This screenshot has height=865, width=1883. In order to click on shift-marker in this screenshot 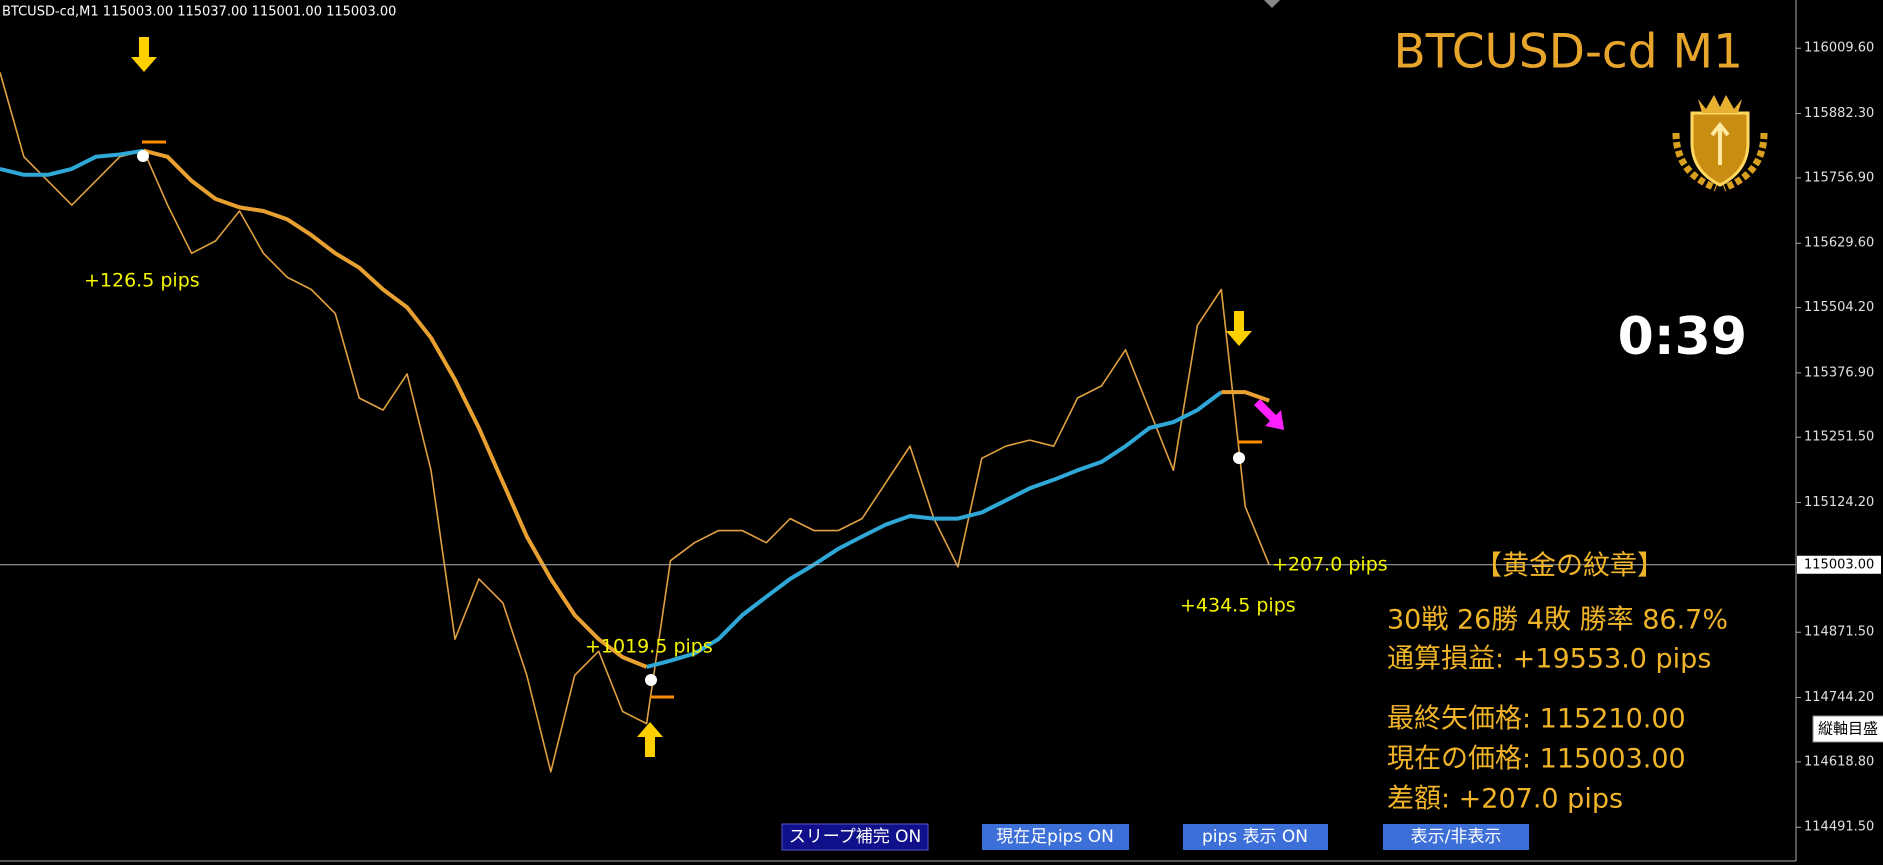, I will do `click(1272, 4)`.